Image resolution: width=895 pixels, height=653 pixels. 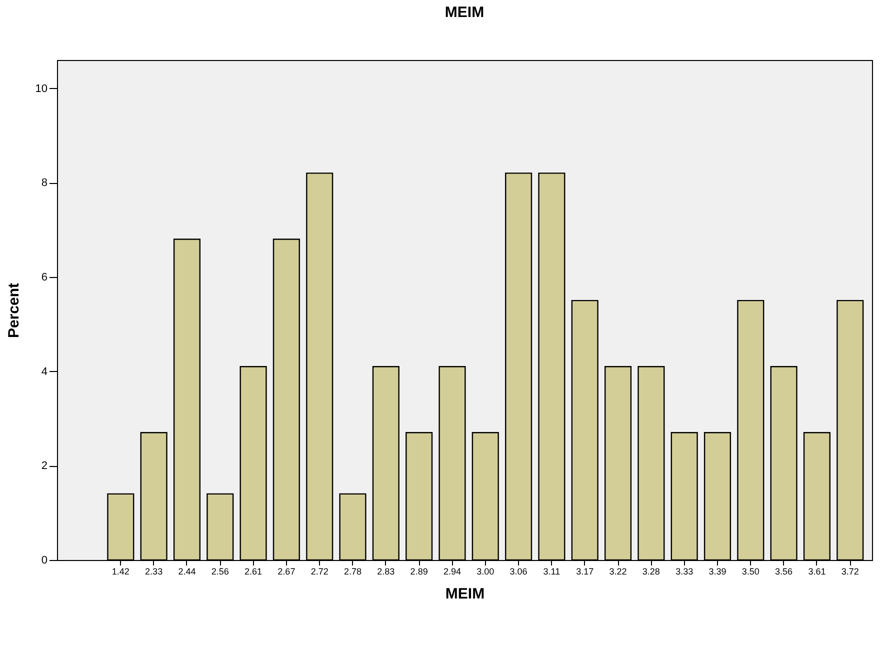 I want to click on x-tick-label: 2.94, so click(x=452, y=571).